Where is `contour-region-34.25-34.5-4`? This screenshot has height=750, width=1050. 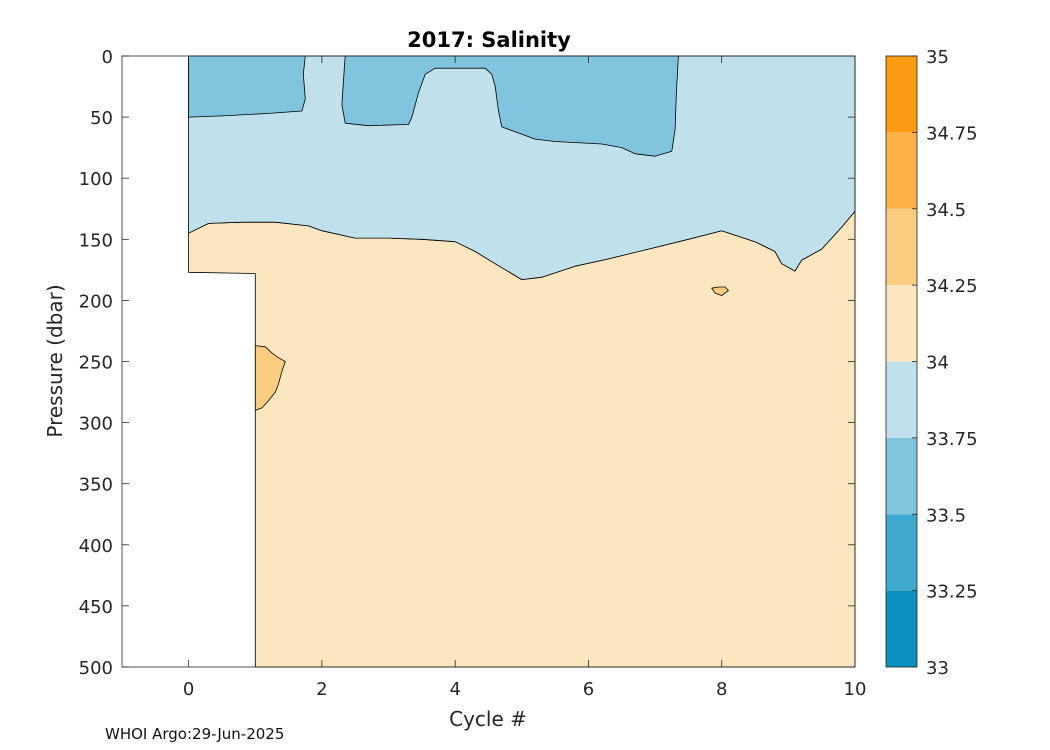
contour-region-34.25-34.5-4 is located at coordinates (270, 378).